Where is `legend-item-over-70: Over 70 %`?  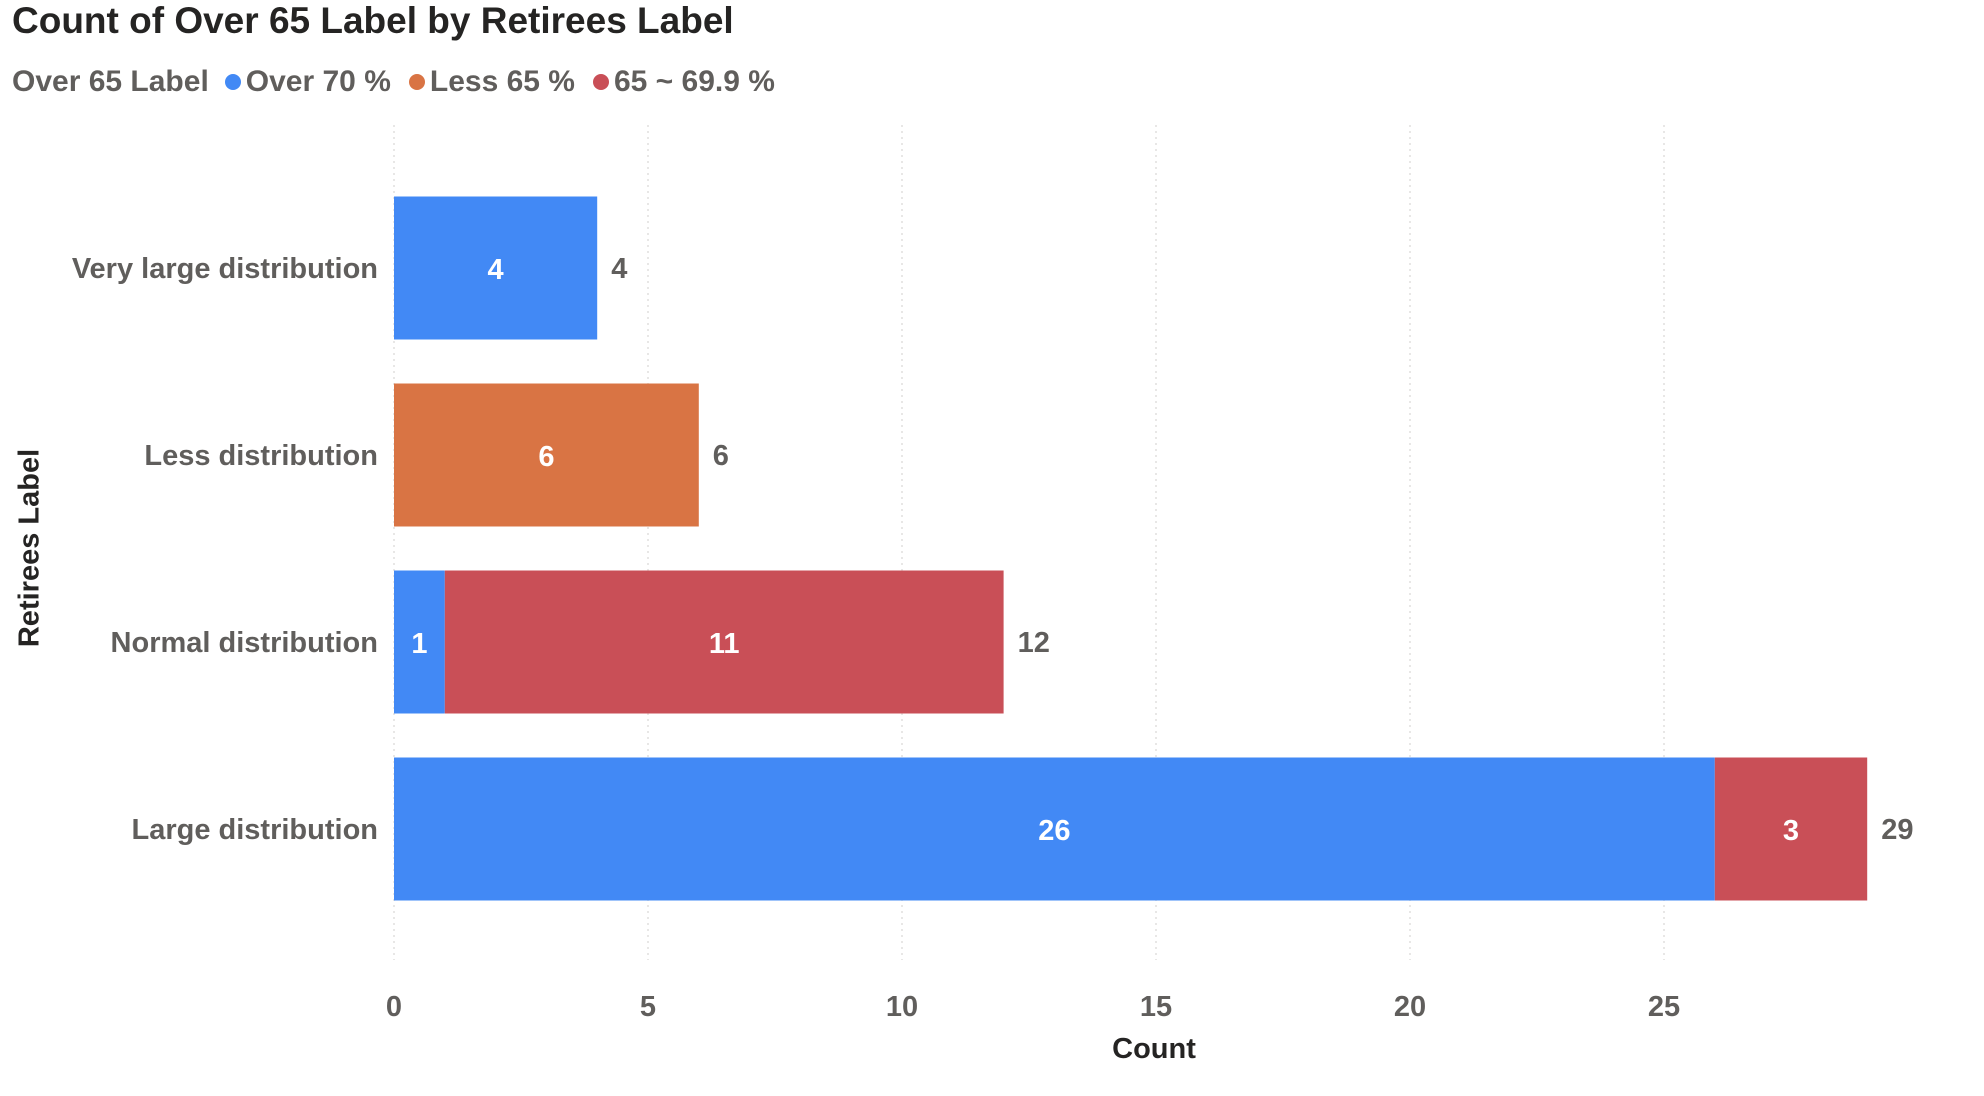 legend-item-over-70: Over 70 % is located at coordinates (307, 82).